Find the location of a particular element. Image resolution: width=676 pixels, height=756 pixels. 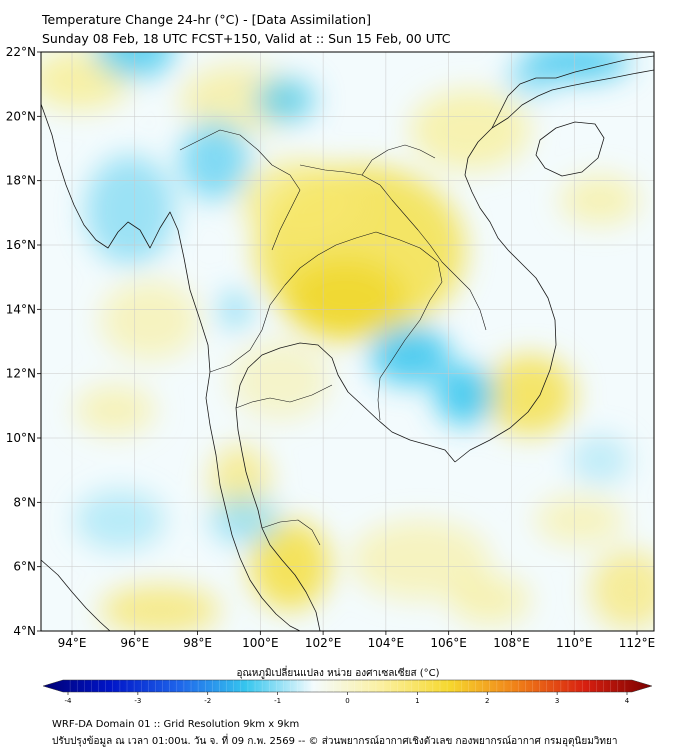

colorbar: -4 -3 -2 -1 0 1 2 3 4 is located at coordinates (347, 692).